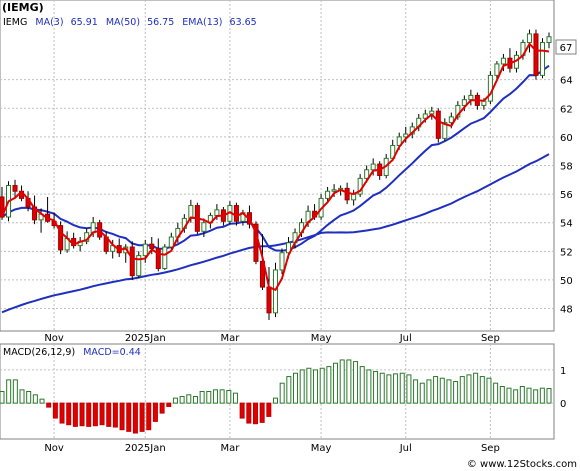  Describe the element at coordinates (145, 338) in the screenshot. I see `price-x-tick: 2025Jan` at that location.